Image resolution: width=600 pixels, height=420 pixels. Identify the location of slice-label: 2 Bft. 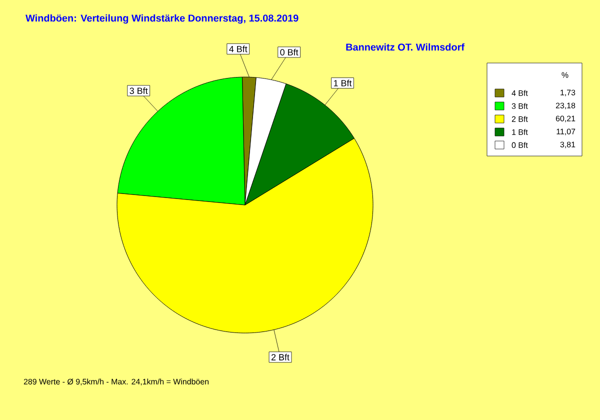
(281, 357).